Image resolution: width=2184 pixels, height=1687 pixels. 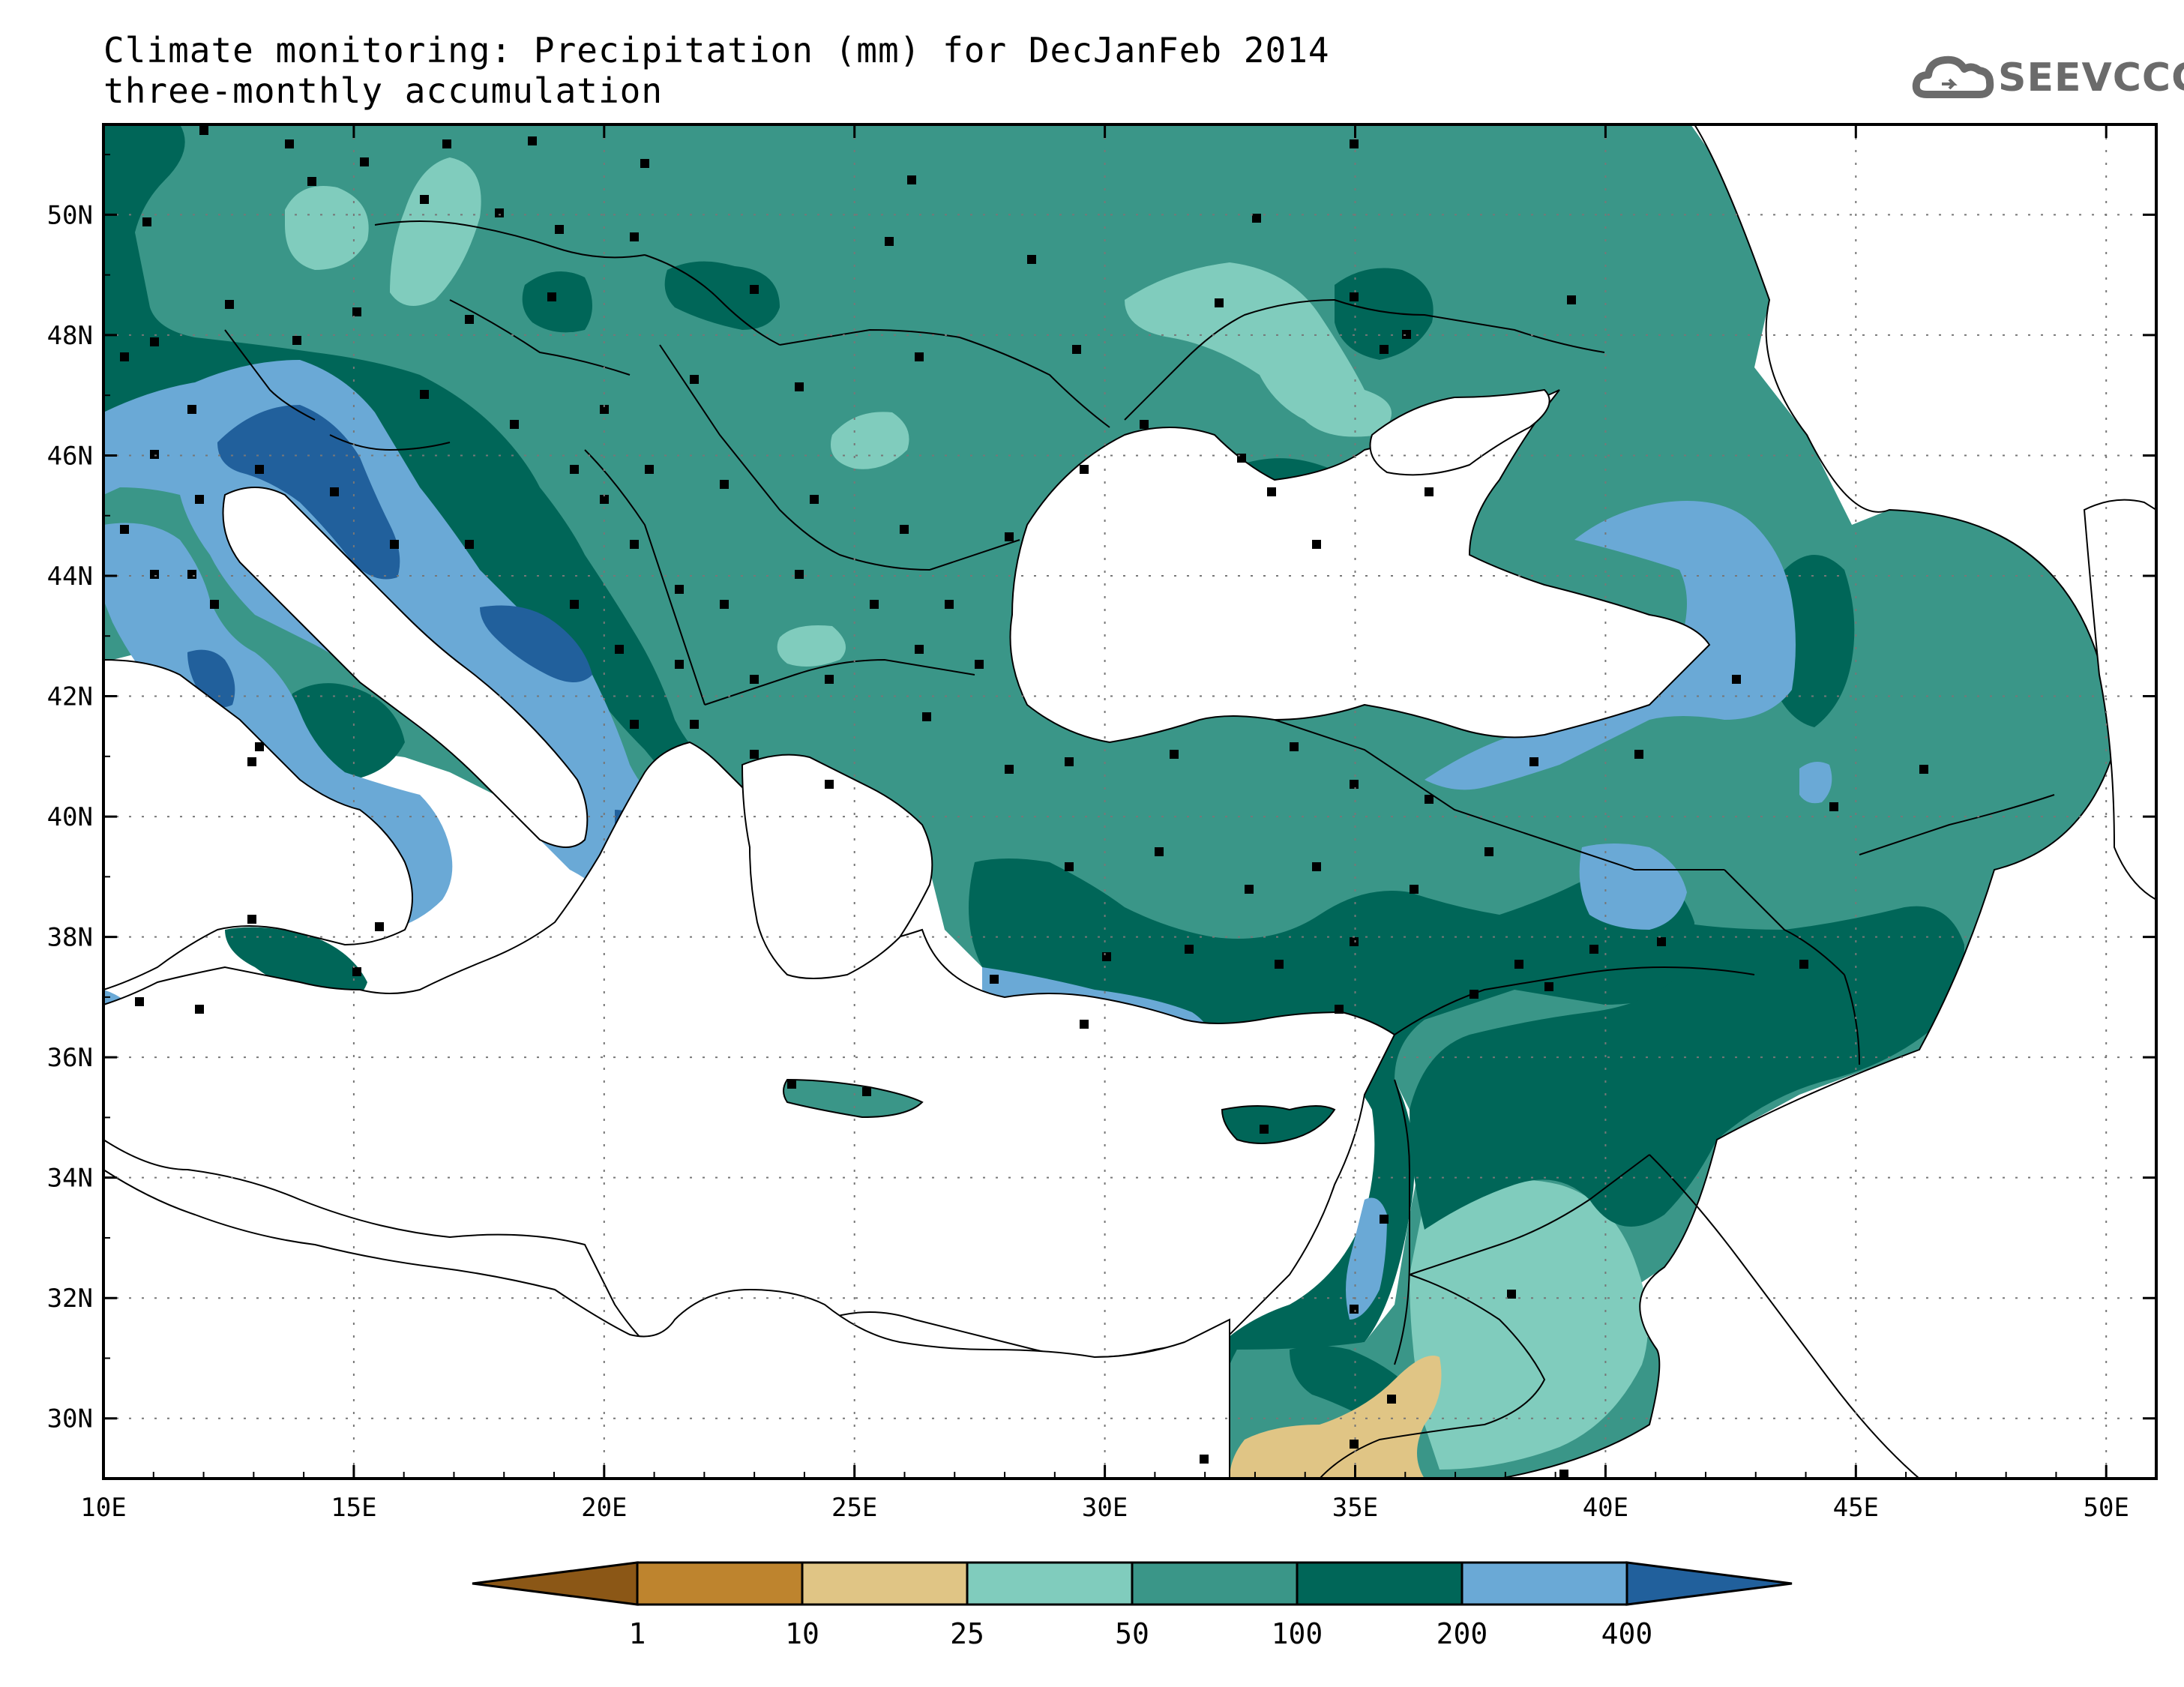 I want to click on y-tick-label: 50N, so click(x=70, y=215).